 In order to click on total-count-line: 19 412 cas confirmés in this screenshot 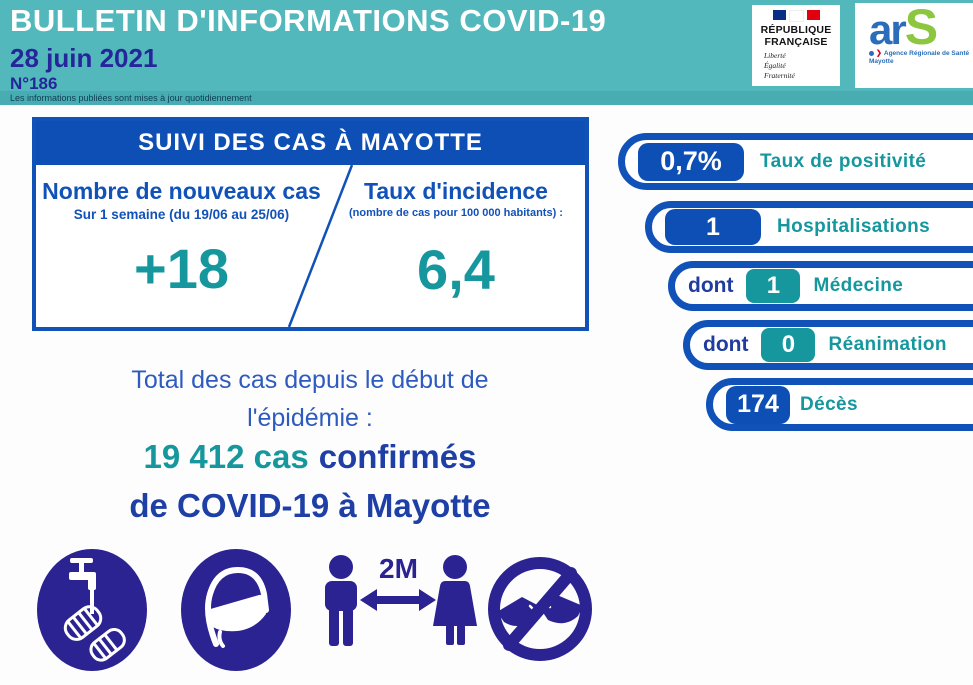, I will do `click(310, 457)`.